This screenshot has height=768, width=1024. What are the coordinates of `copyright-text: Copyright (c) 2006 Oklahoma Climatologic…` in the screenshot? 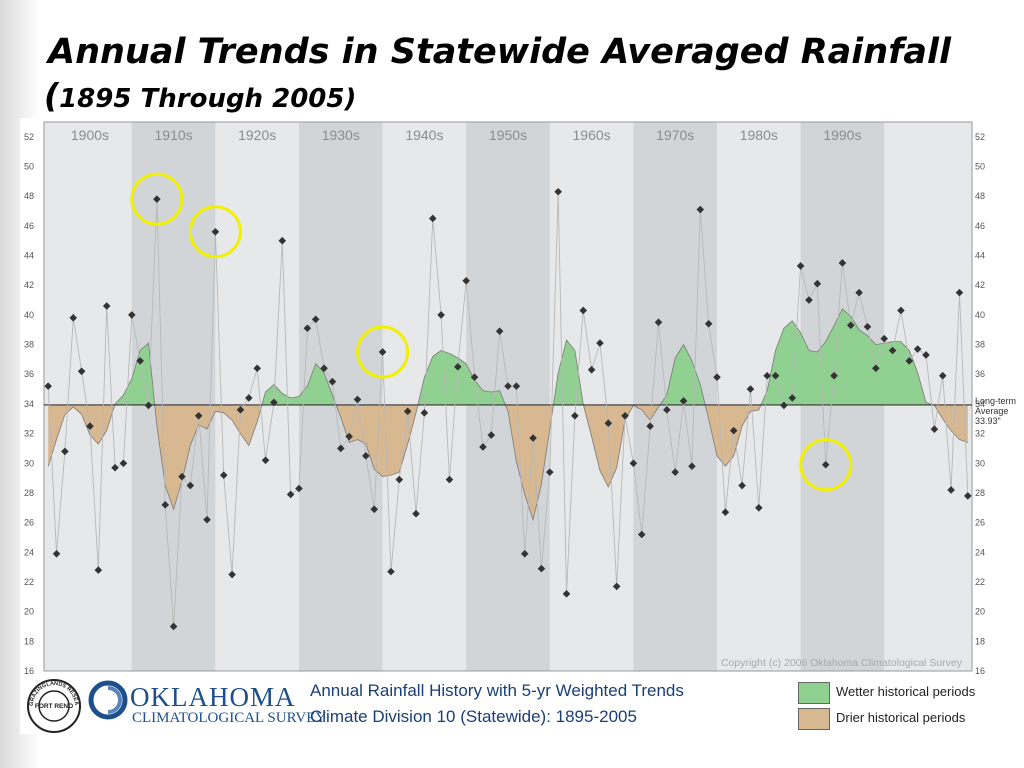 It's located at (842, 663).